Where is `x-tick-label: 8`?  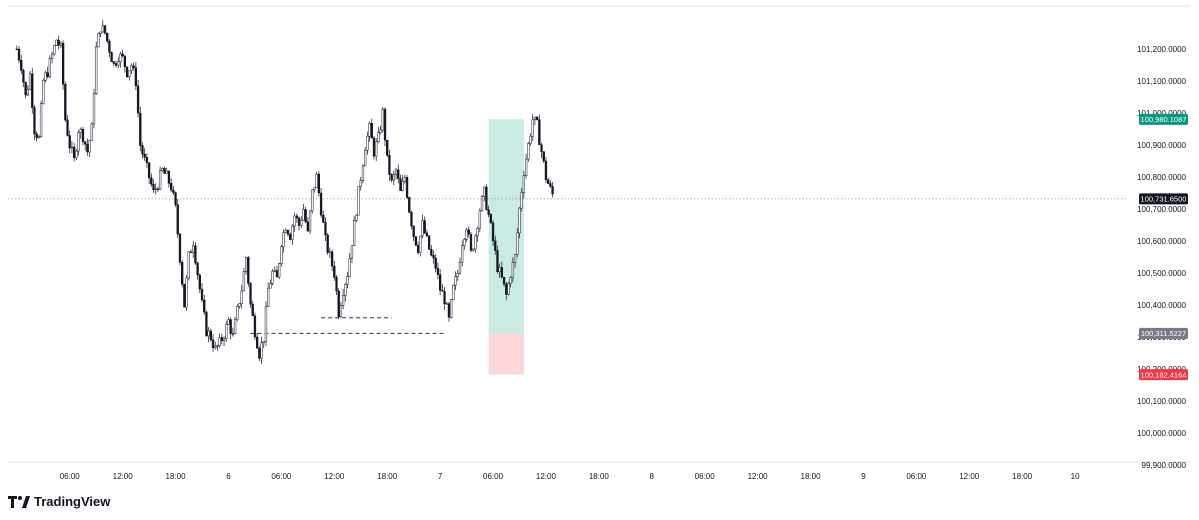 x-tick-label: 8 is located at coordinates (652, 476).